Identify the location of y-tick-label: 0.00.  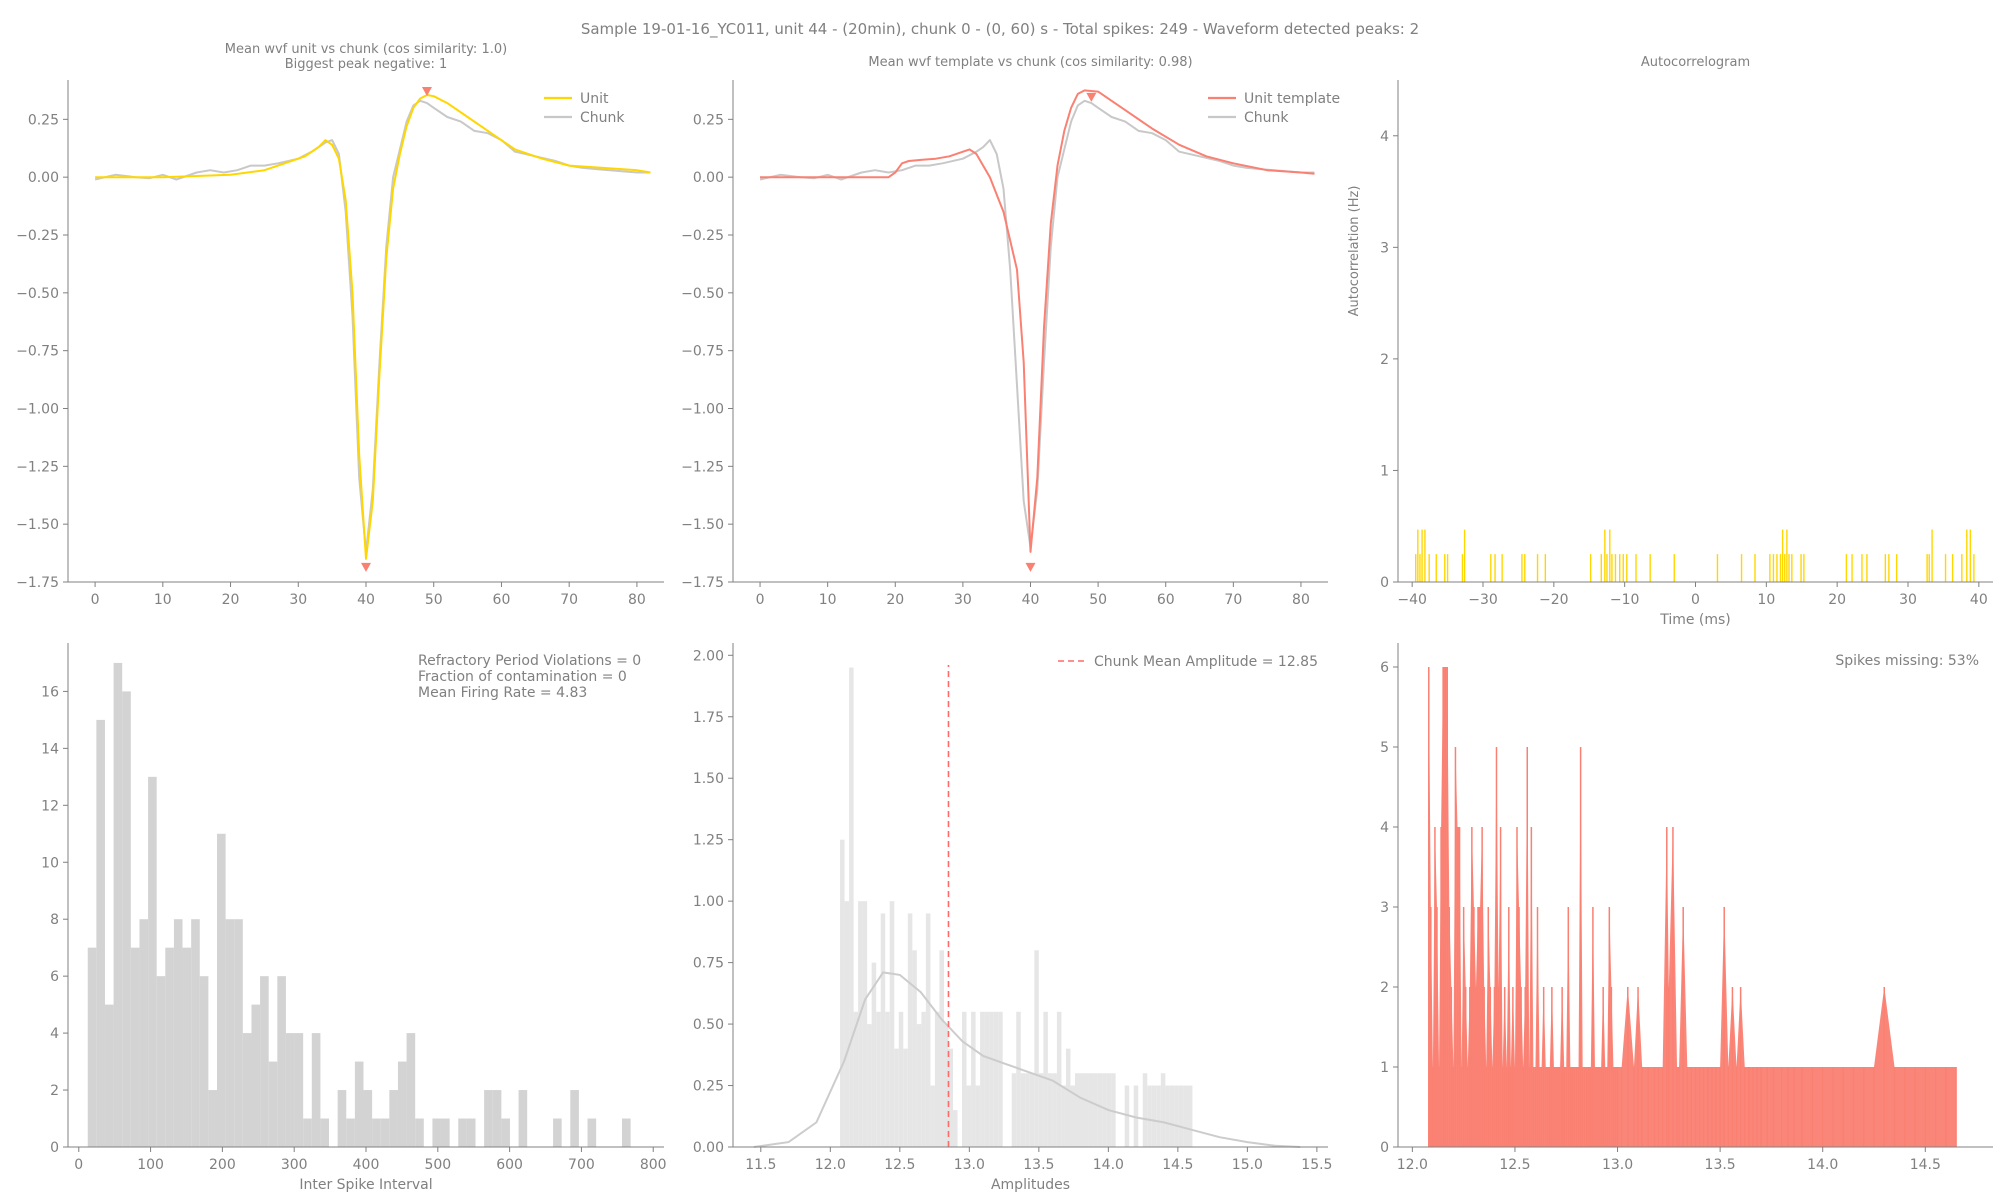
(708, 1148).